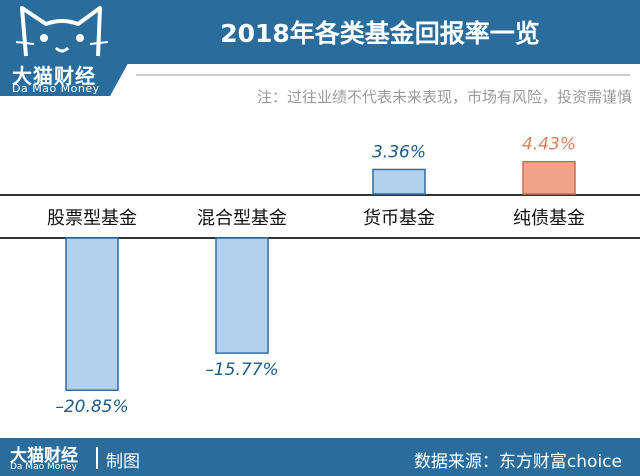 This screenshot has width=640, height=476. I want to click on cat-logo-icon, so click(62, 31).